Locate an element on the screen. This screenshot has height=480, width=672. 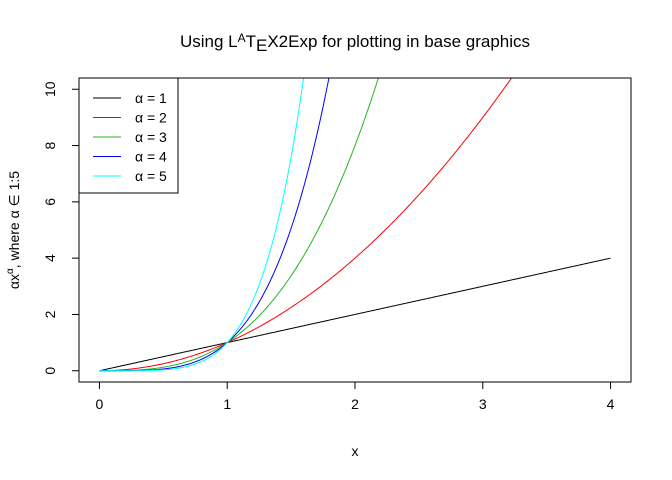
legend: α = 1 α = 2 α = 3 α = 4 α = 5 is located at coordinates (128, 135).